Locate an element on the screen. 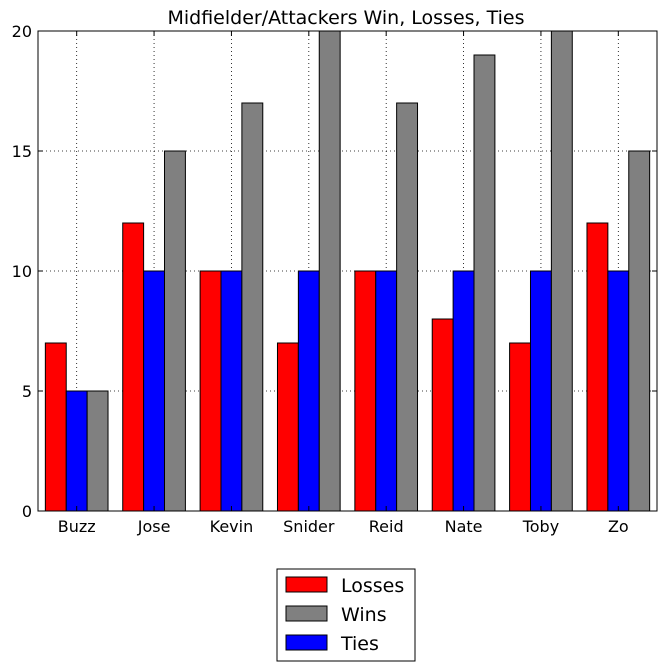  legend-label-losses: Losses is located at coordinates (372, 586).